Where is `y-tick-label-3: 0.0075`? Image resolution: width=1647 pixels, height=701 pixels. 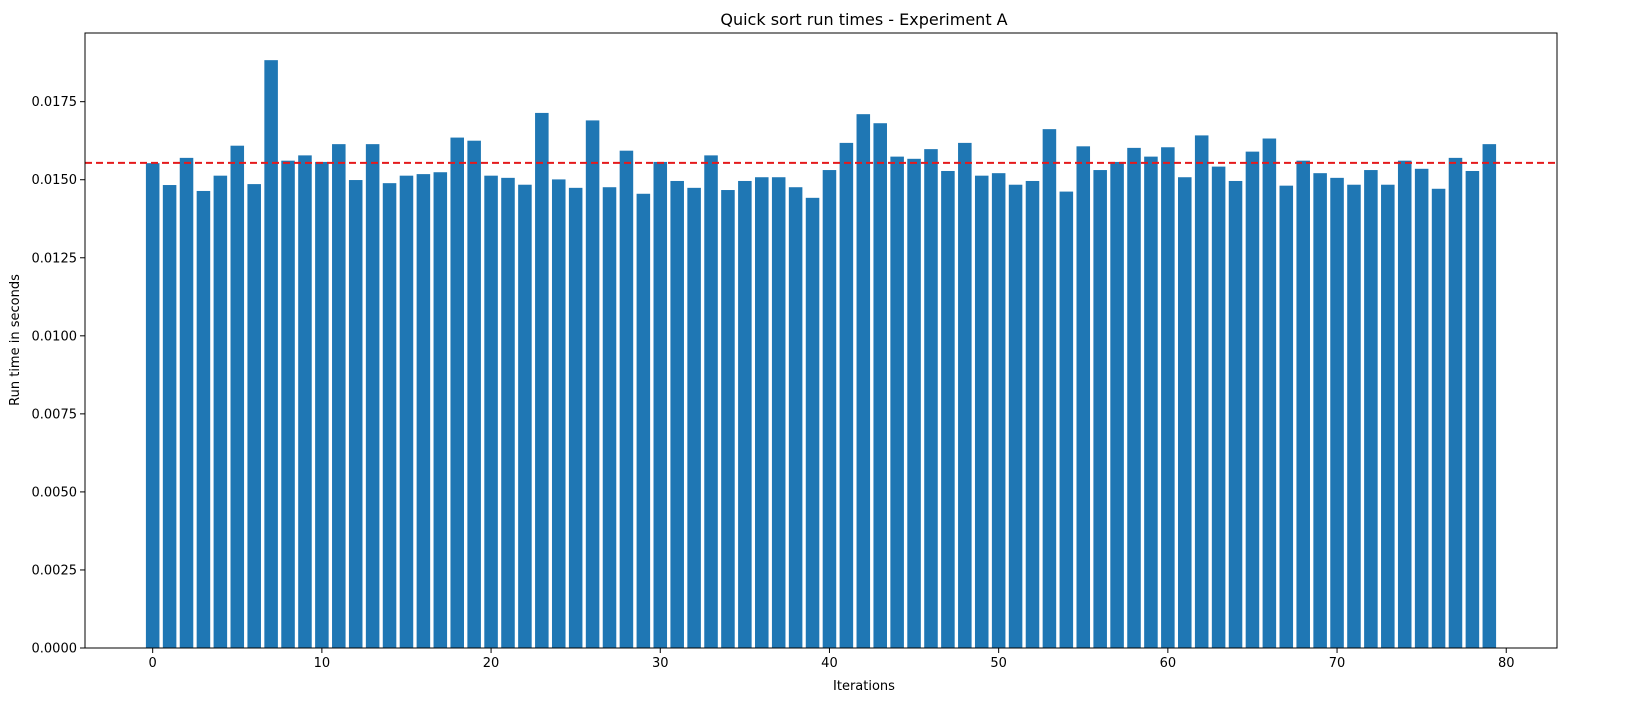 y-tick-label-3: 0.0075 is located at coordinates (55, 414).